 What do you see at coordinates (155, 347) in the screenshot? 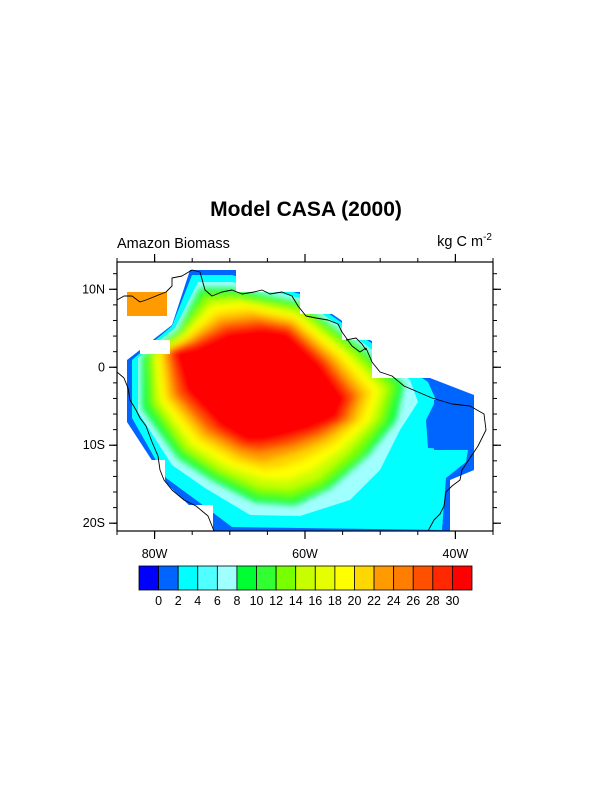
I see `field-gap-west` at bounding box center [155, 347].